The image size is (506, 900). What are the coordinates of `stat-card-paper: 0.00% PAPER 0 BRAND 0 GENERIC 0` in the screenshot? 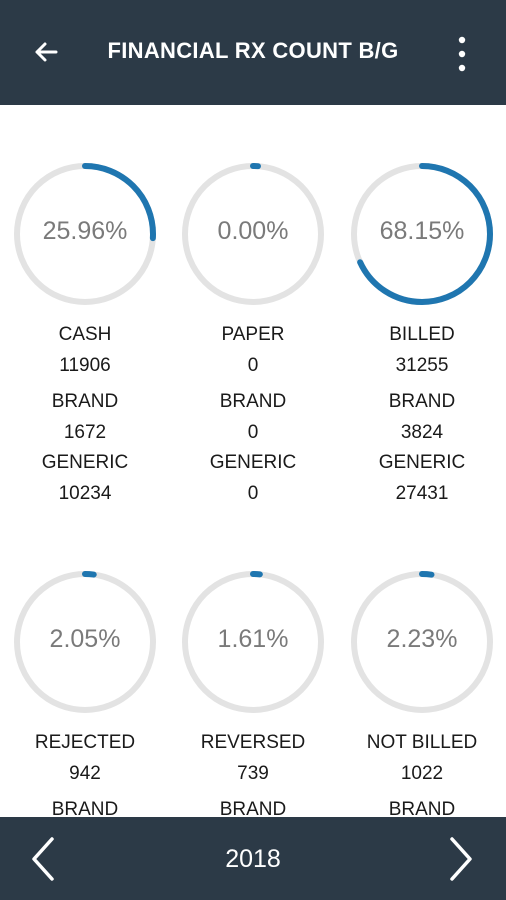 It's located at (253, 332).